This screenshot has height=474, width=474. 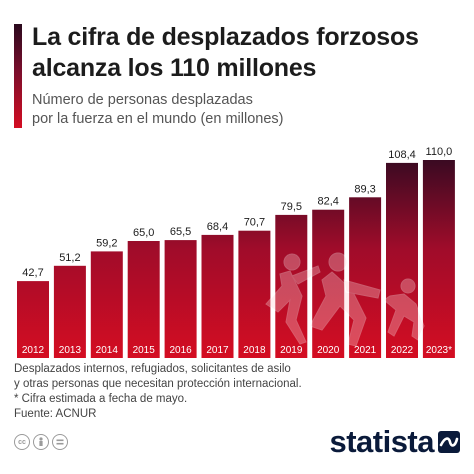 What do you see at coordinates (291, 350) in the screenshot?
I see `category-label-2019: 2019` at bounding box center [291, 350].